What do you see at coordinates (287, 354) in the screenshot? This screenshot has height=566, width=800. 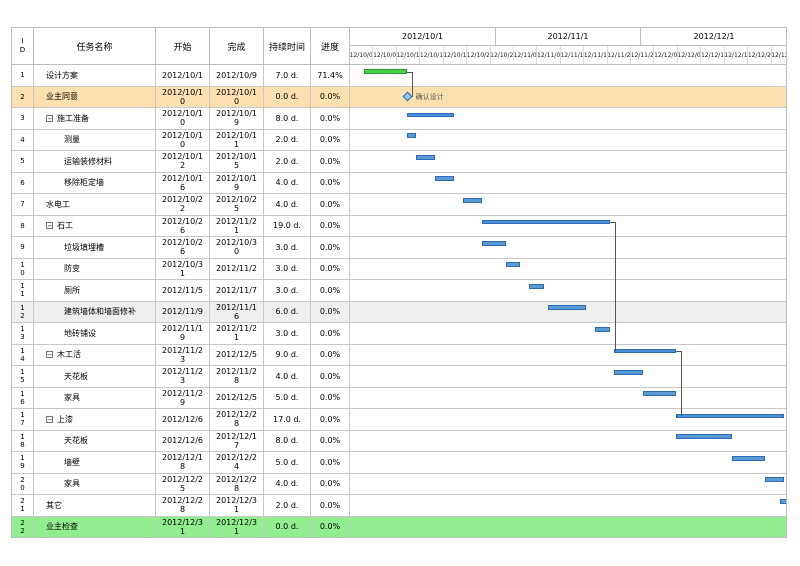 I see `task-duration: 9.0 d.` at bounding box center [287, 354].